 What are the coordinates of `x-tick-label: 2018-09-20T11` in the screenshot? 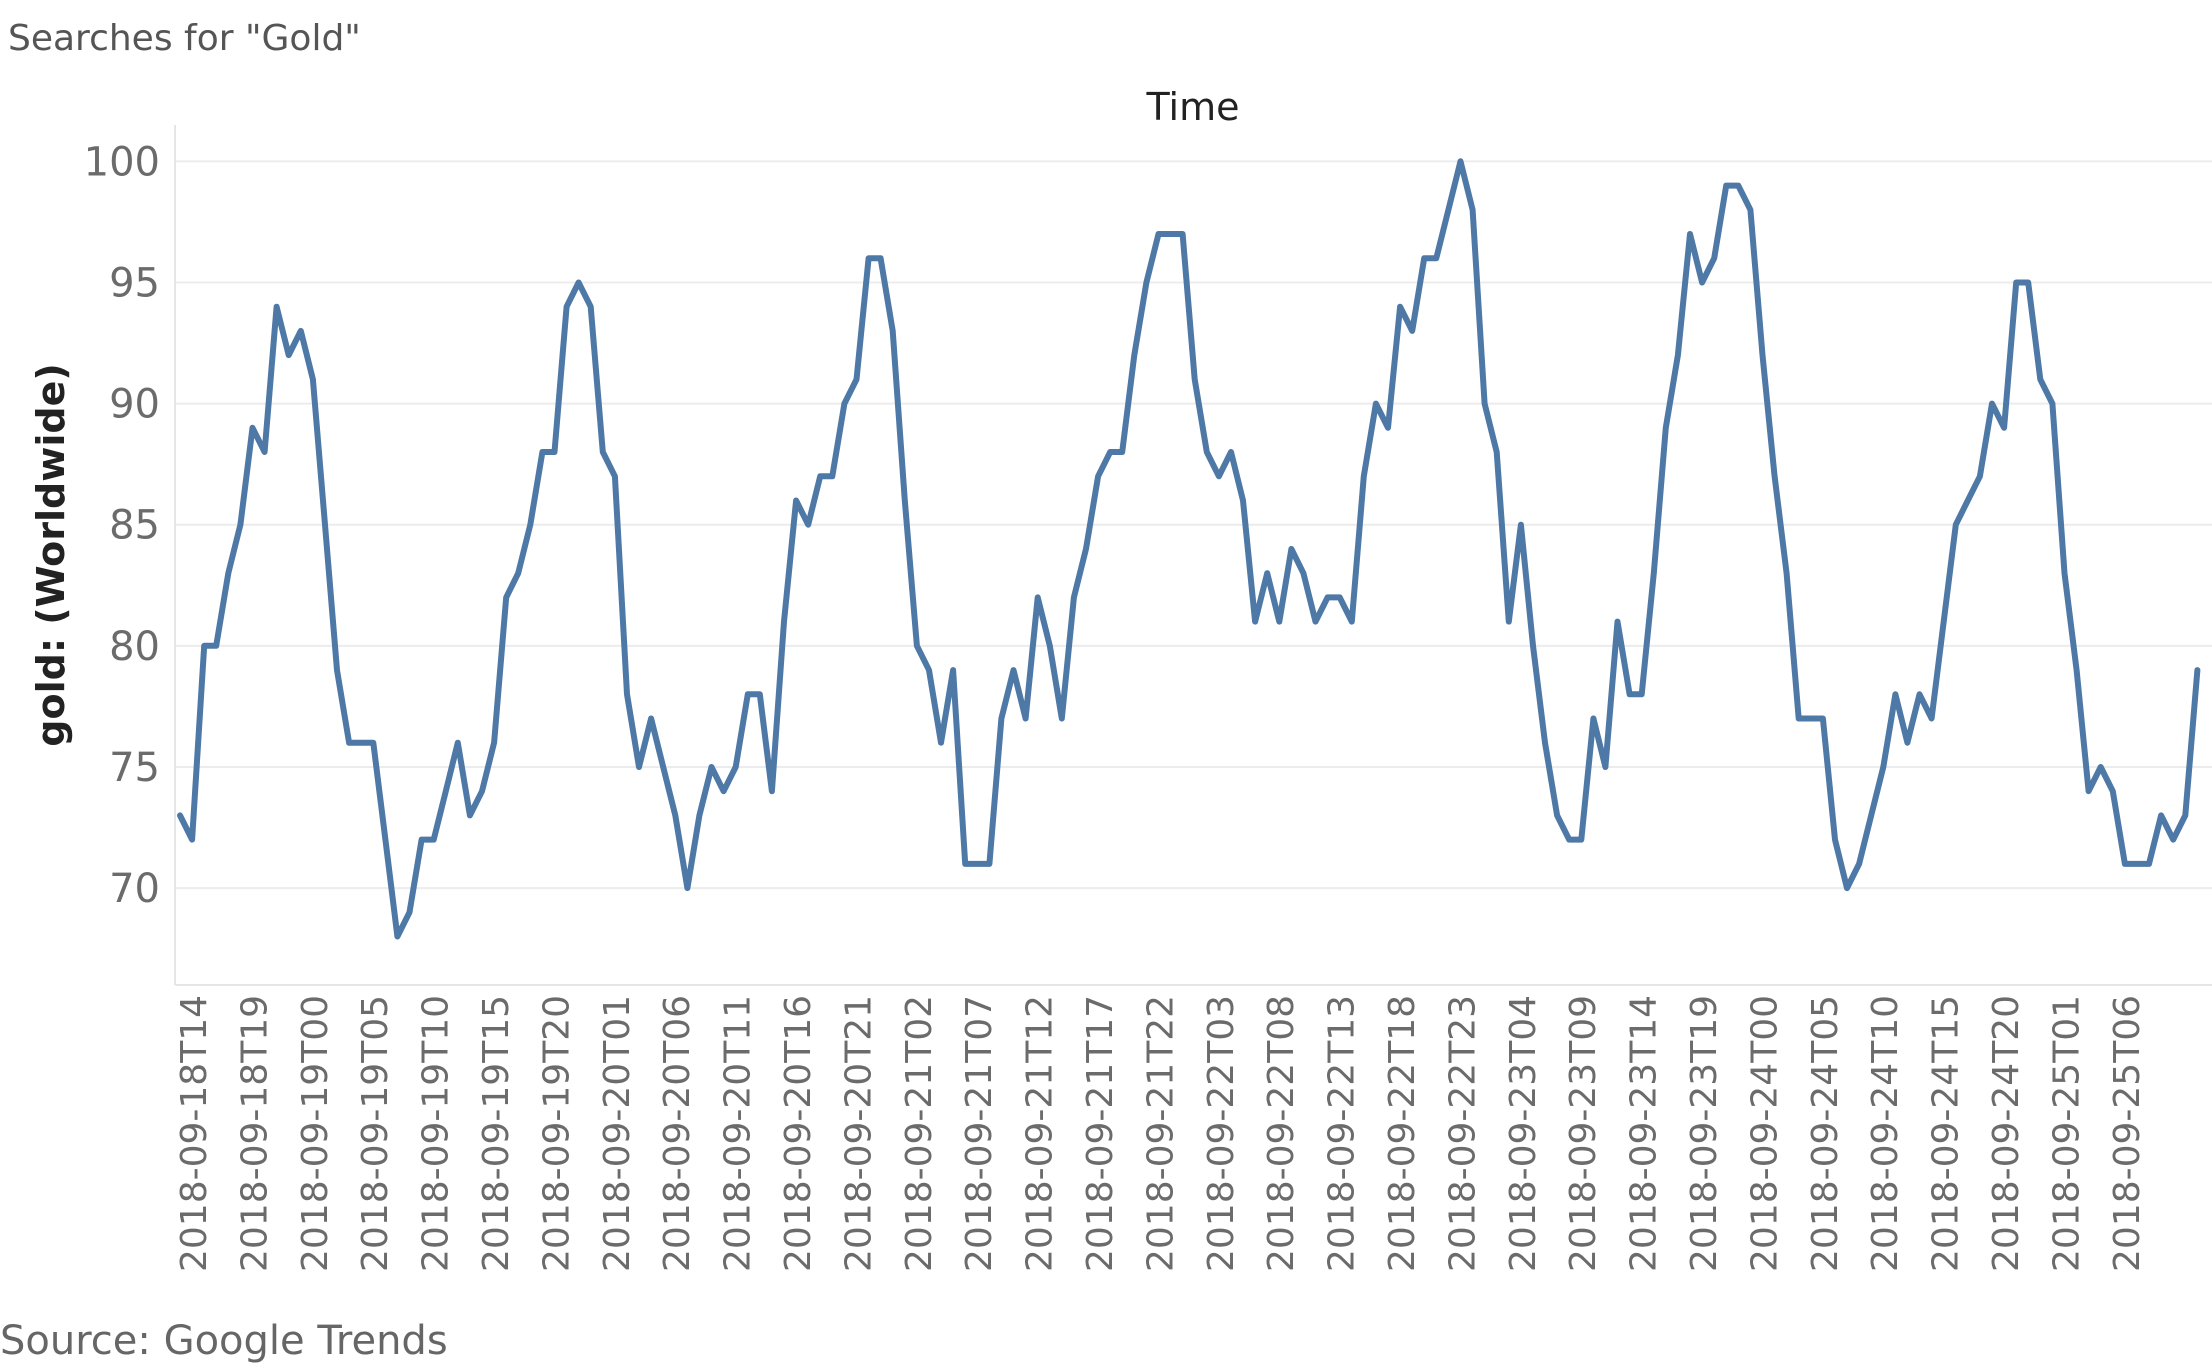 It's located at (738, 1133).